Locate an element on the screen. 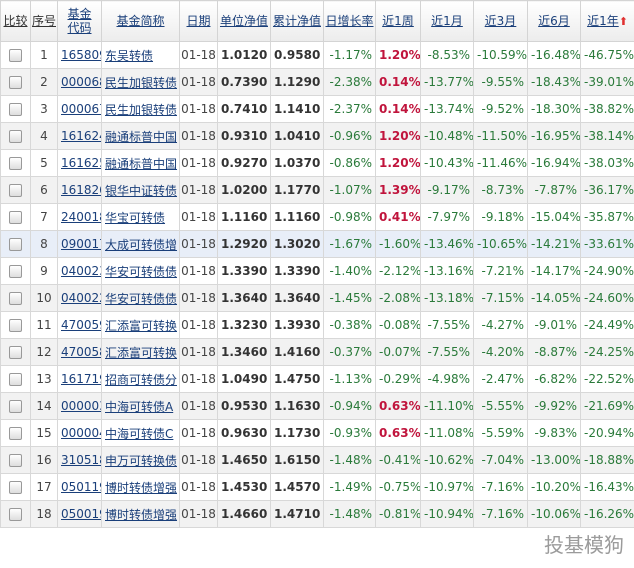  fund-code-link: 040022 is located at coordinates (81, 298).